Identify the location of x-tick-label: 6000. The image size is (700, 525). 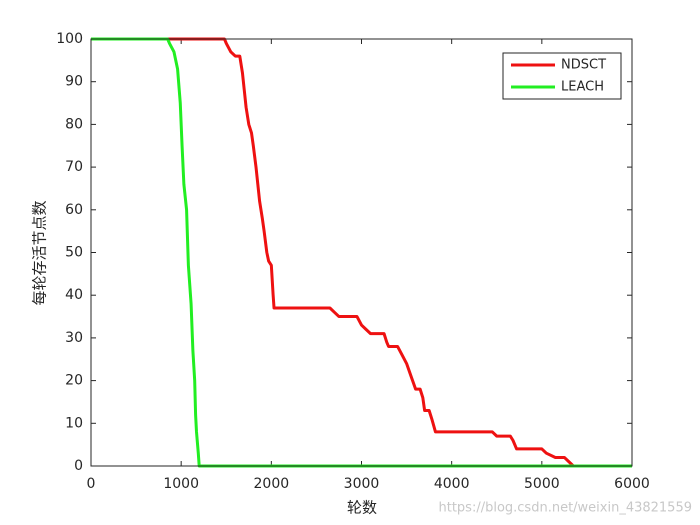
(632, 484).